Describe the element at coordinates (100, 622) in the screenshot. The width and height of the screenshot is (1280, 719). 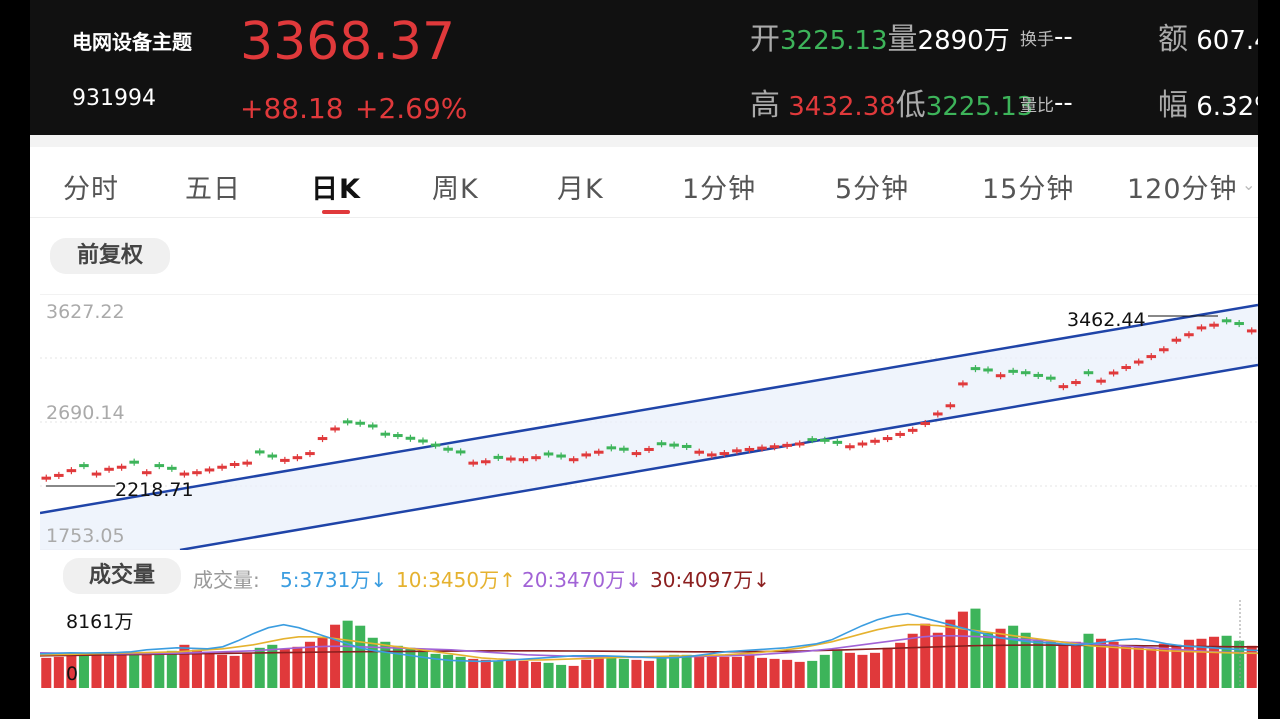
I see `volume-max-label: 8161万` at that location.